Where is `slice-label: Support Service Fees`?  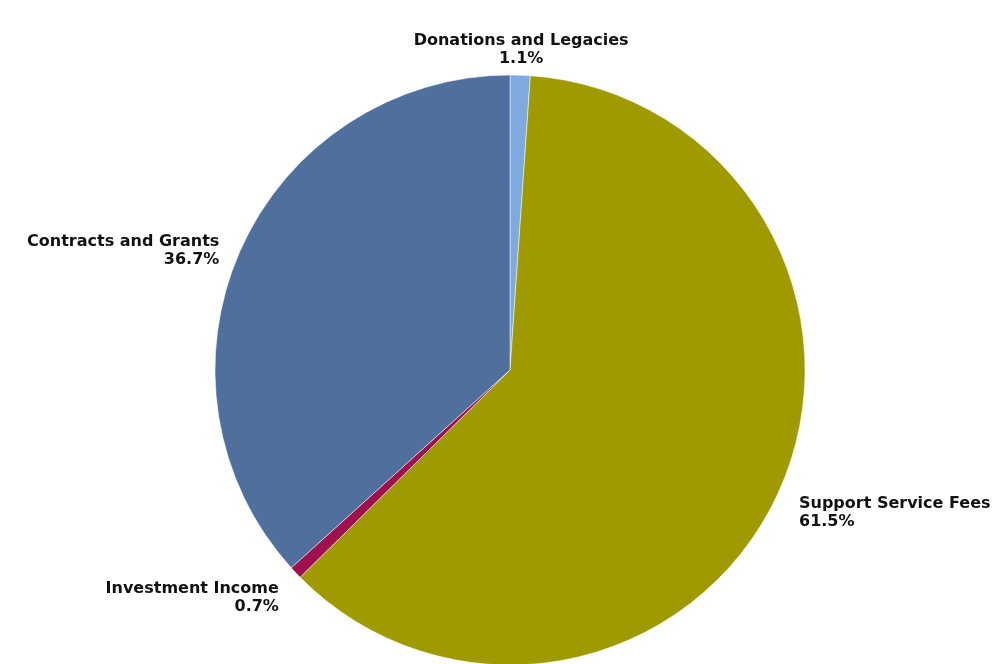
slice-label: Support Service Fees is located at coordinates (895, 502).